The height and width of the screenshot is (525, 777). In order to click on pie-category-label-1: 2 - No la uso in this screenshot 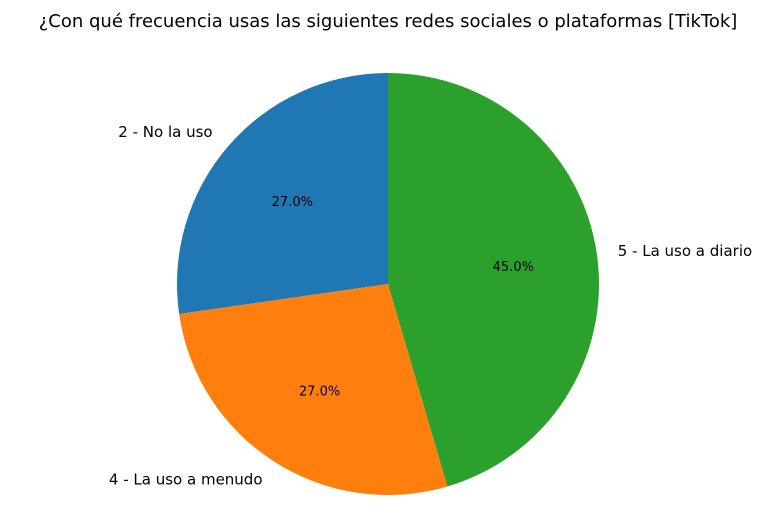, I will do `click(165, 132)`.